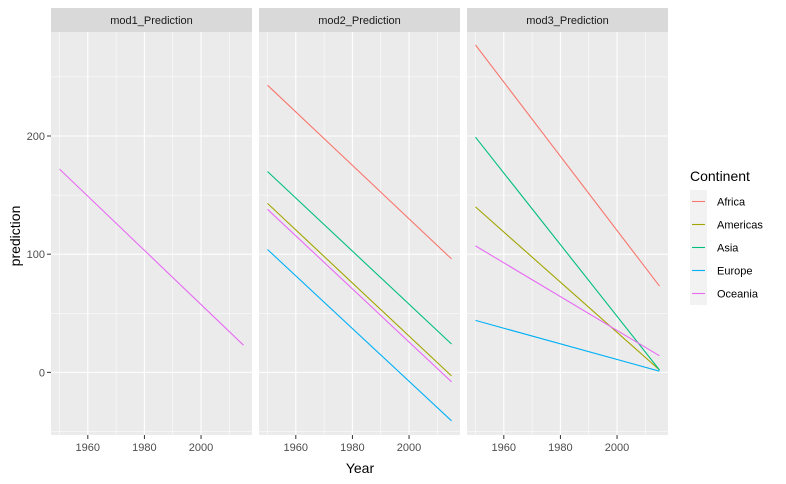 This screenshot has height=484, width=786. Describe the element at coordinates (36, 255) in the screenshot. I see `y-tick-label: 100` at that location.